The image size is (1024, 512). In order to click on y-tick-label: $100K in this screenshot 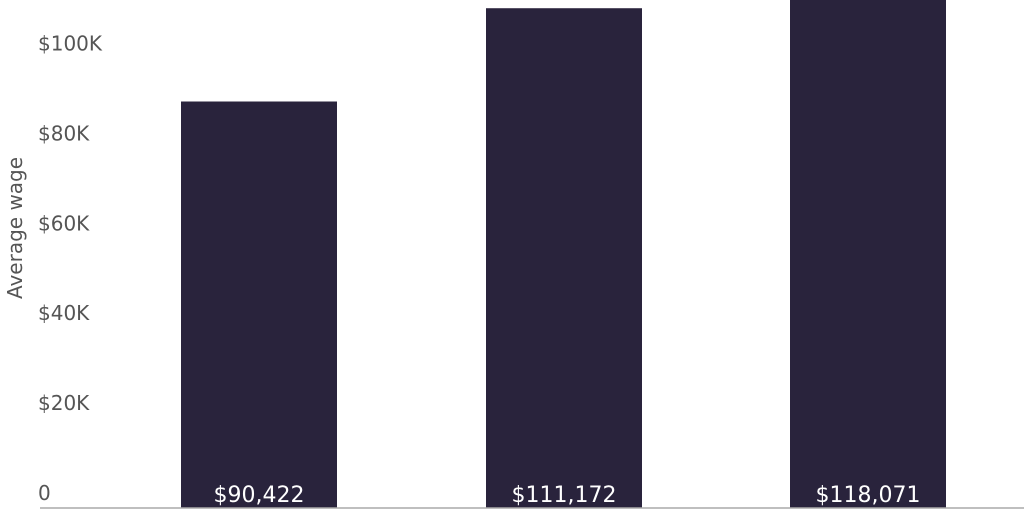, I will do `click(70, 43)`.